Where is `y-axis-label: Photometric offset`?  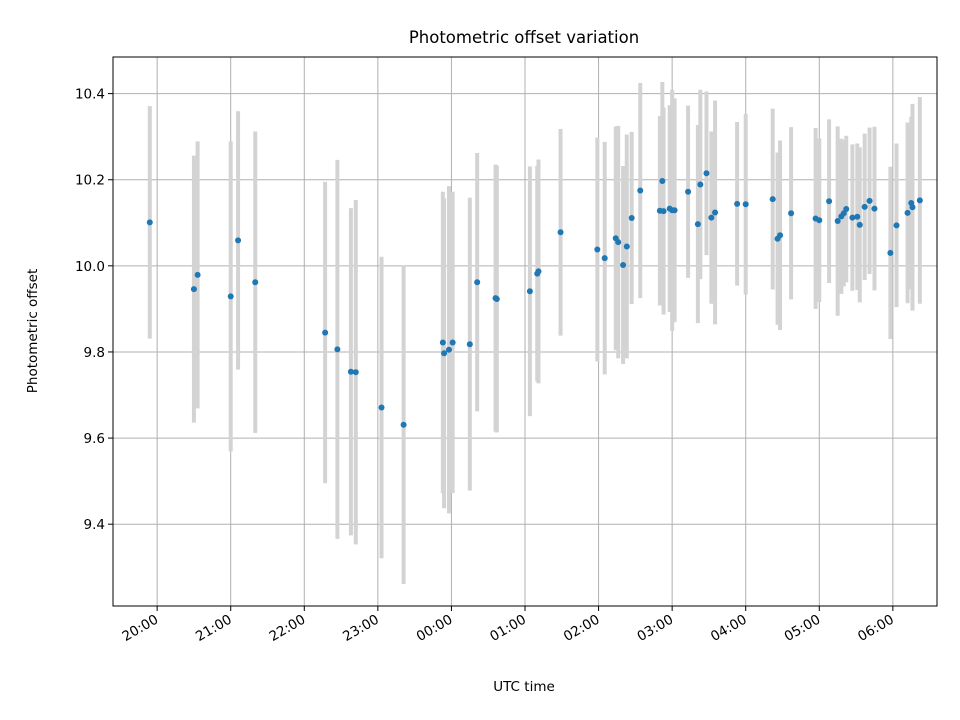
y-axis-label: Photometric offset is located at coordinates (33, 331).